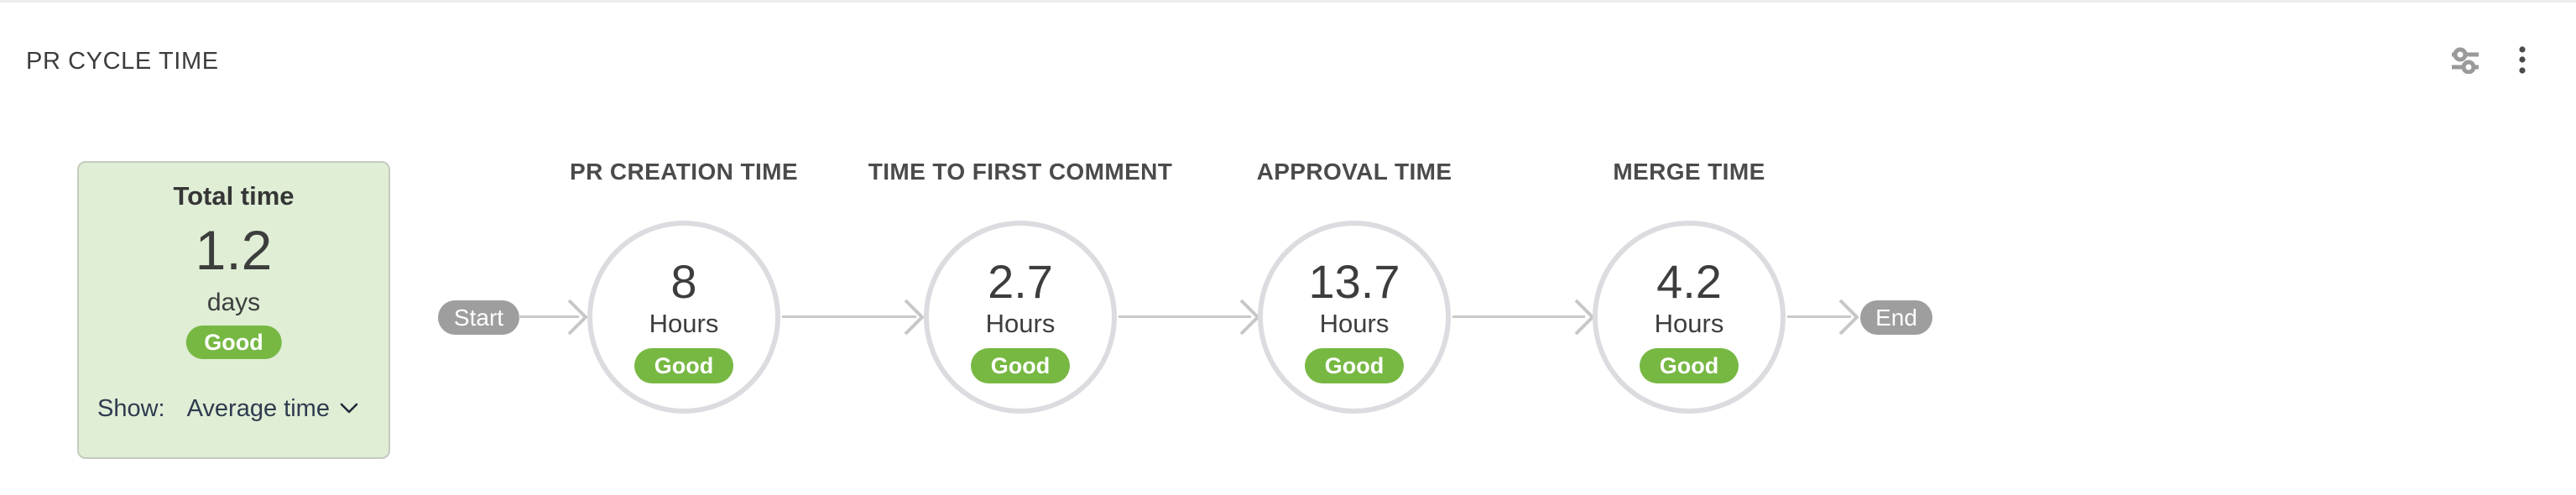 The image size is (2576, 495). I want to click on stage-label-approval-time: APPROVAL TIME, so click(1354, 172).